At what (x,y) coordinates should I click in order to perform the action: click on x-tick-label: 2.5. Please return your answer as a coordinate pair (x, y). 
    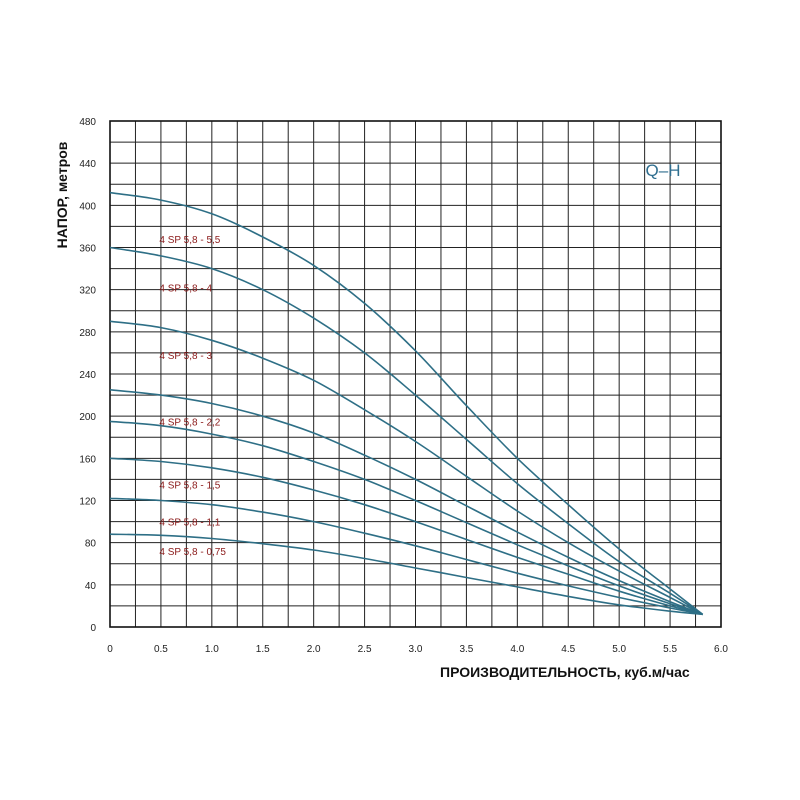
    Looking at the image, I should click on (365, 649).